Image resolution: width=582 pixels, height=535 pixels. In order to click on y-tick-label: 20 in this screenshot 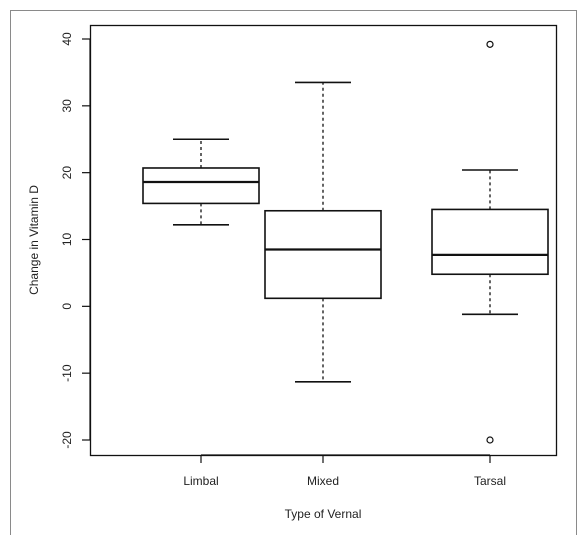, I will do `click(67, 173)`.